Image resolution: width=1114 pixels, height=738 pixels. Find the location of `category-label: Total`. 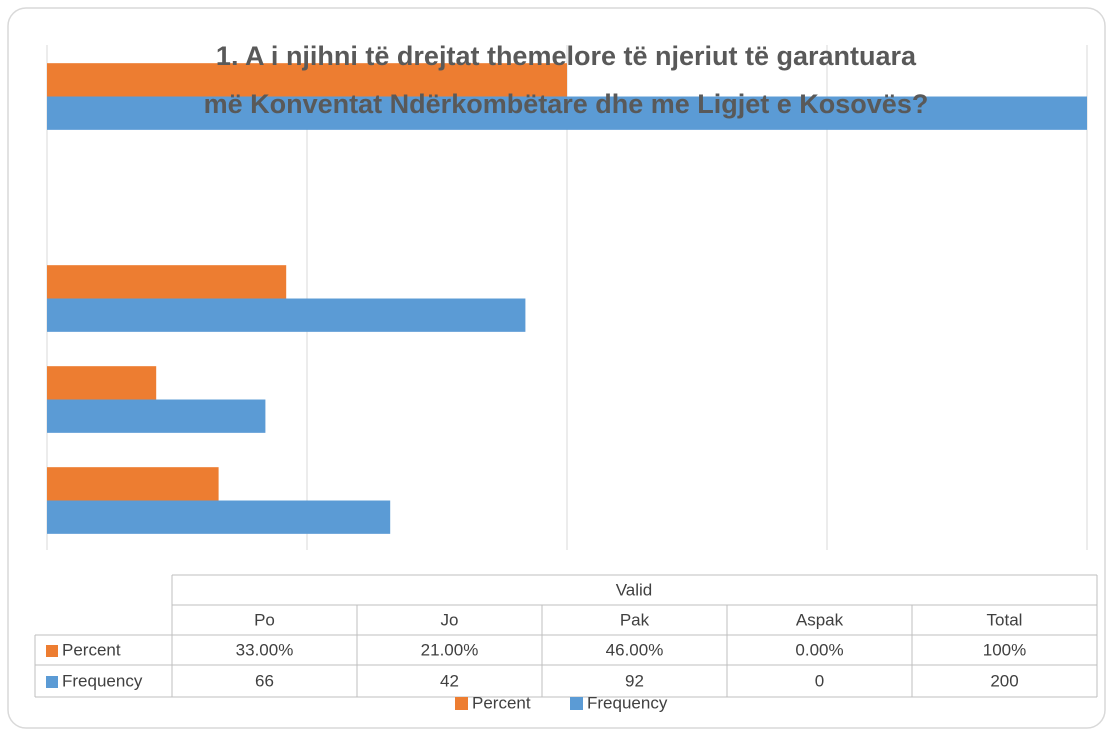

category-label: Total is located at coordinates (1005, 619).